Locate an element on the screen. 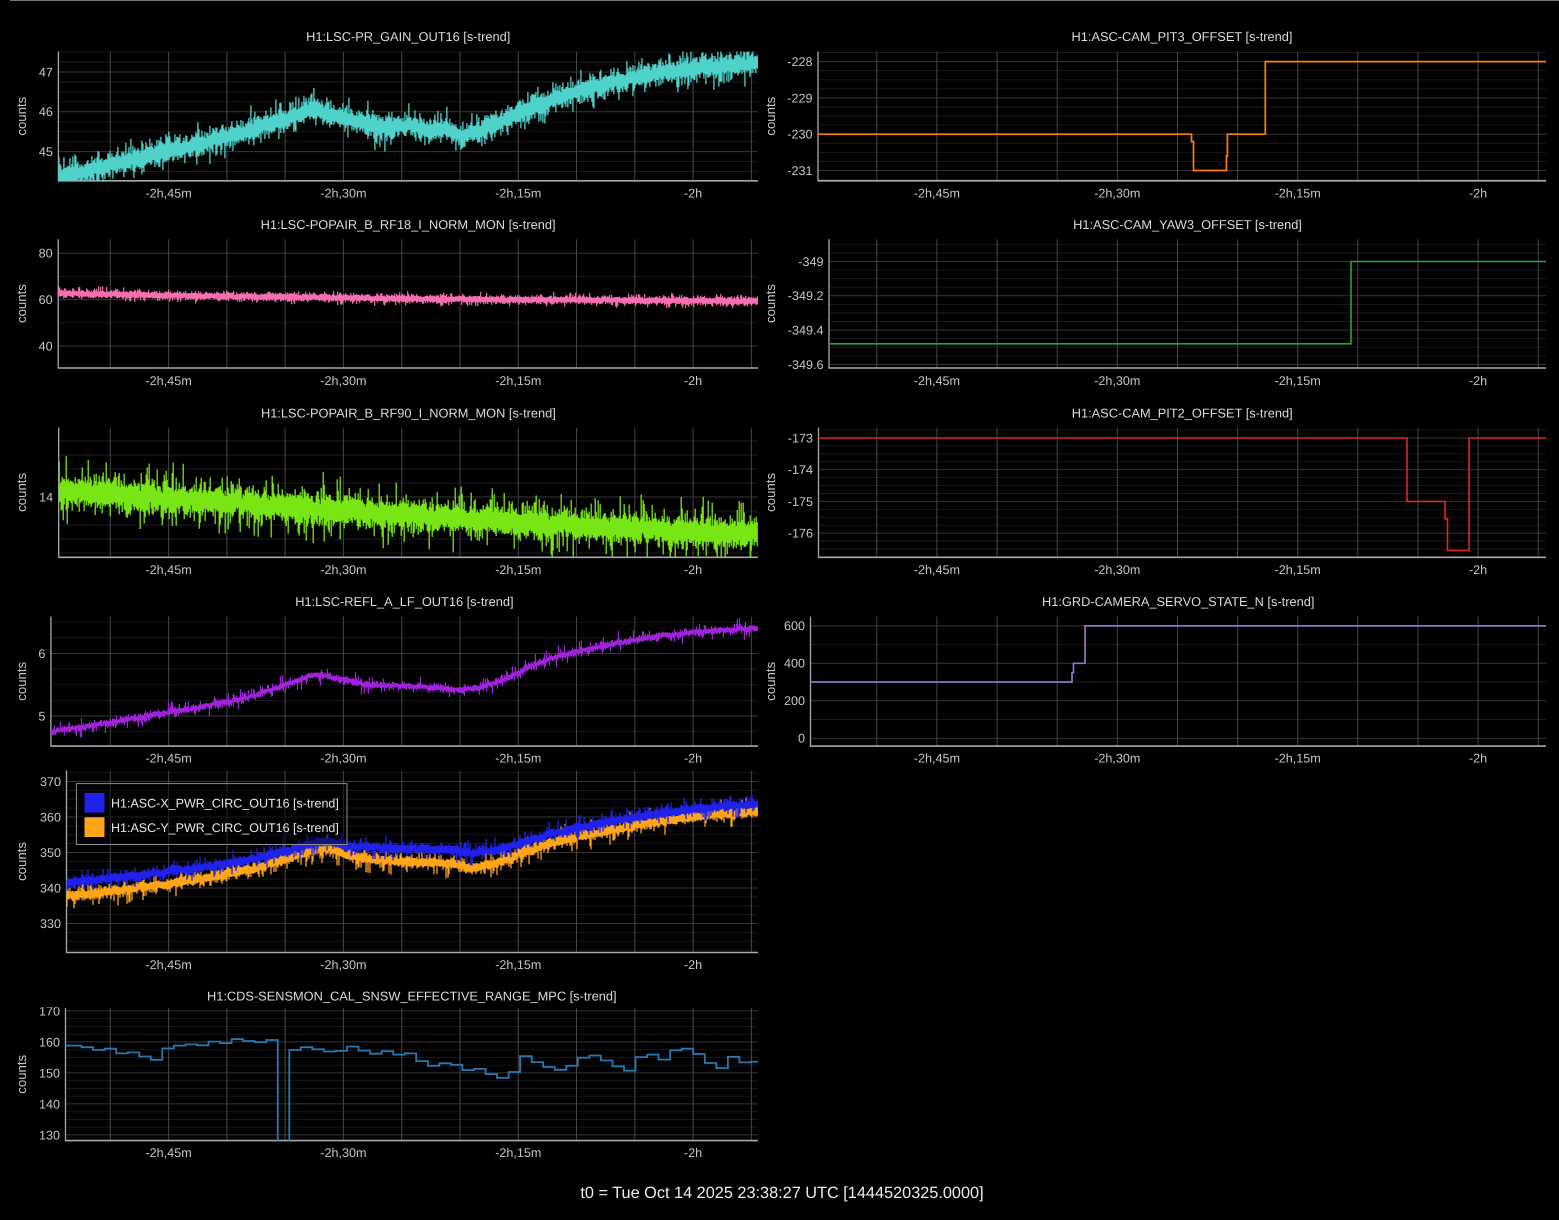 This screenshot has width=1559, height=1220. svg-text:H1:ASC-X_PWR_CIRC_OUT16 [s-tre: H1:ASC-X_PWR_CIRC_OUT16 [s-trend] is located at coordinates (225, 804).